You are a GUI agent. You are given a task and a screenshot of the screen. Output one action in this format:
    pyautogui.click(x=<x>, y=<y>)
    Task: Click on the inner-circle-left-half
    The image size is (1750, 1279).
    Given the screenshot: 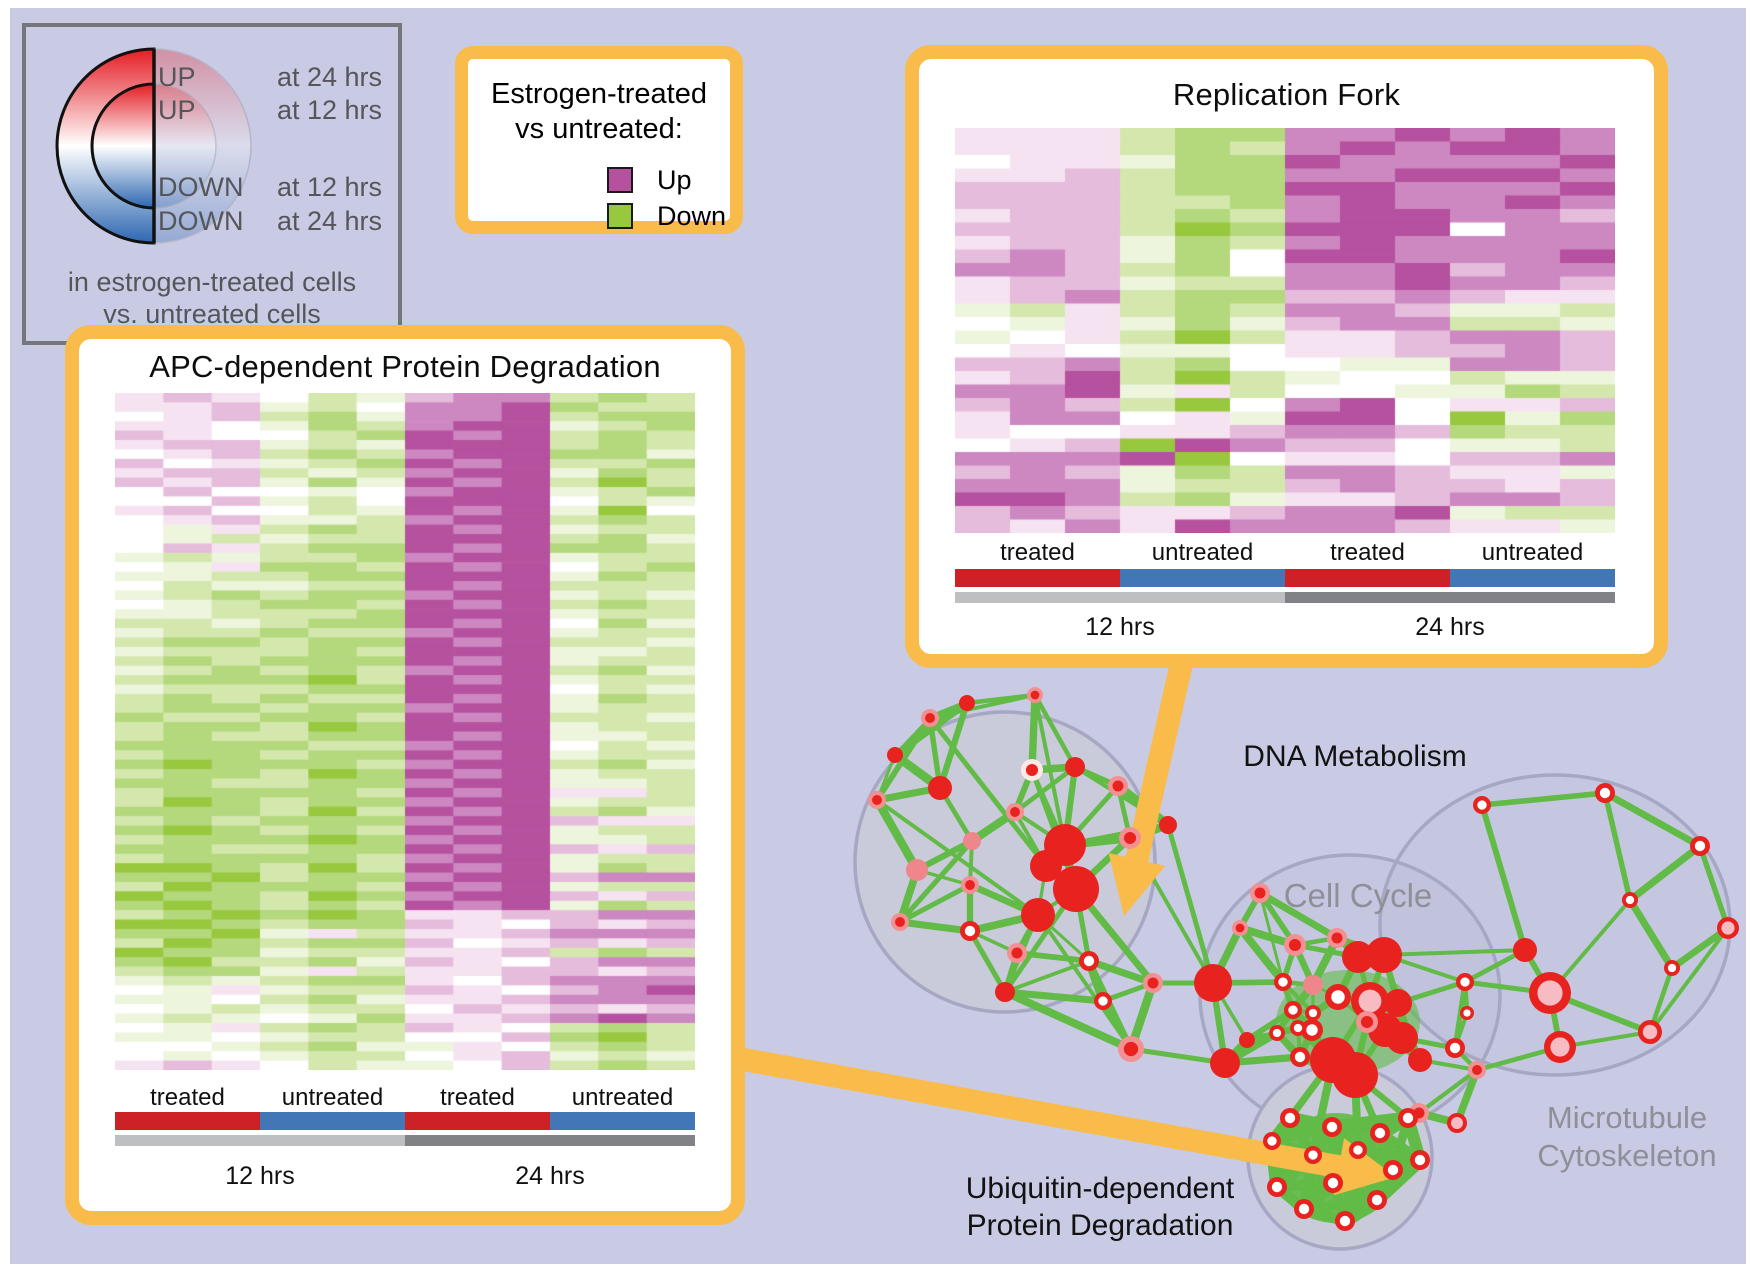 What is the action you would take?
    pyautogui.click(x=123, y=146)
    